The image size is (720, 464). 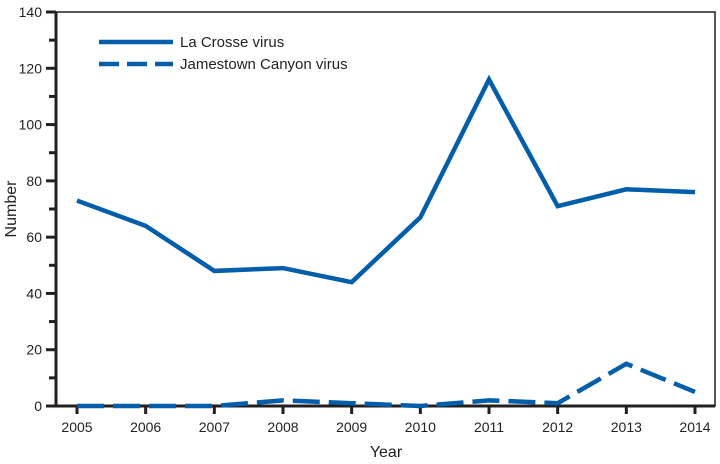 I want to click on y-tick-label: 120, so click(x=31, y=68).